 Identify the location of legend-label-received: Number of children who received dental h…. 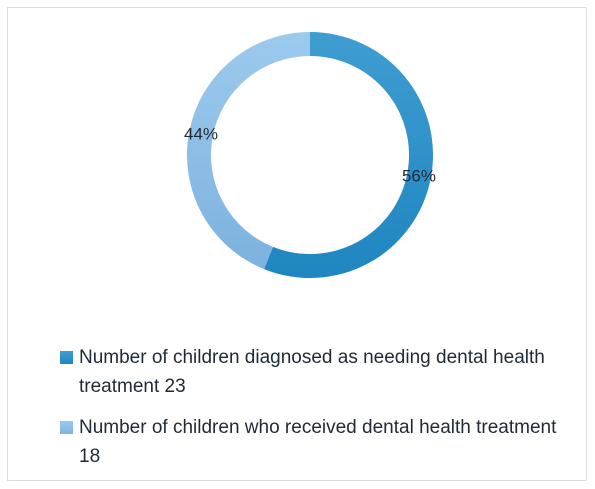
(318, 442).